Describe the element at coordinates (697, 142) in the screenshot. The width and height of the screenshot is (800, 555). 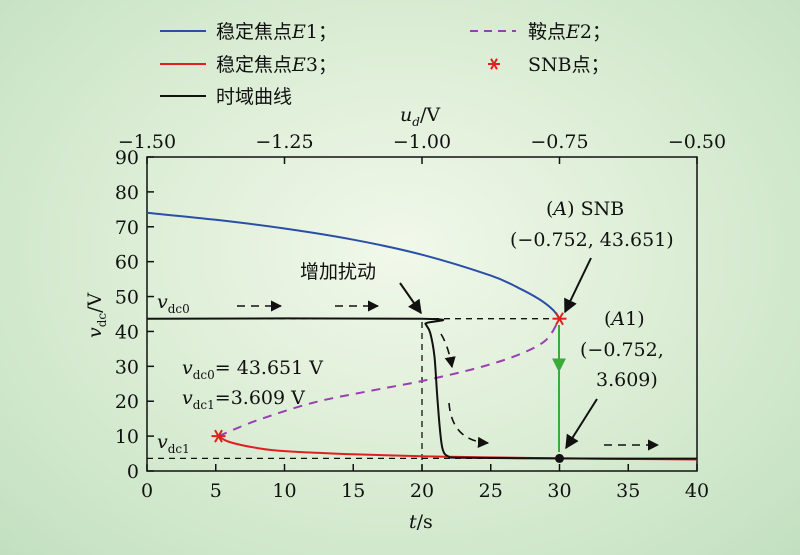
I see `top-tick-label: −0.50` at that location.